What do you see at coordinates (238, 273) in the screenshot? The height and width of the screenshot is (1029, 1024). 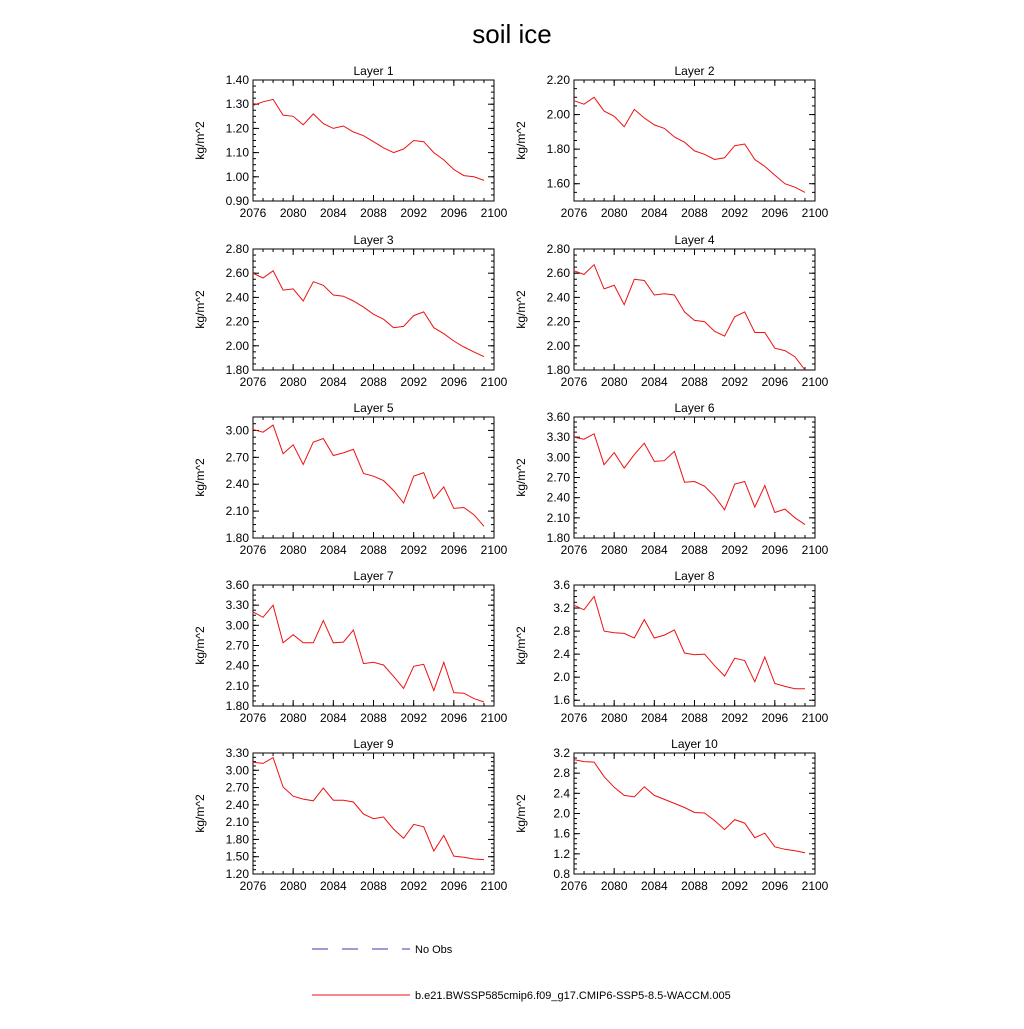 I see `y-tick-label: 2.60` at bounding box center [238, 273].